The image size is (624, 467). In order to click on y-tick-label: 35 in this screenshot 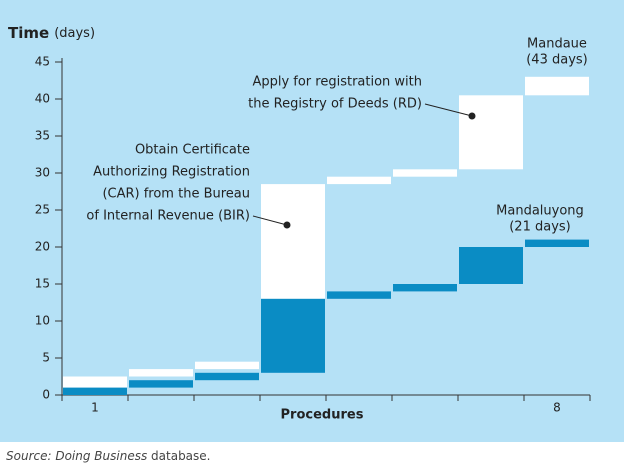, I will do `click(42, 136)`.